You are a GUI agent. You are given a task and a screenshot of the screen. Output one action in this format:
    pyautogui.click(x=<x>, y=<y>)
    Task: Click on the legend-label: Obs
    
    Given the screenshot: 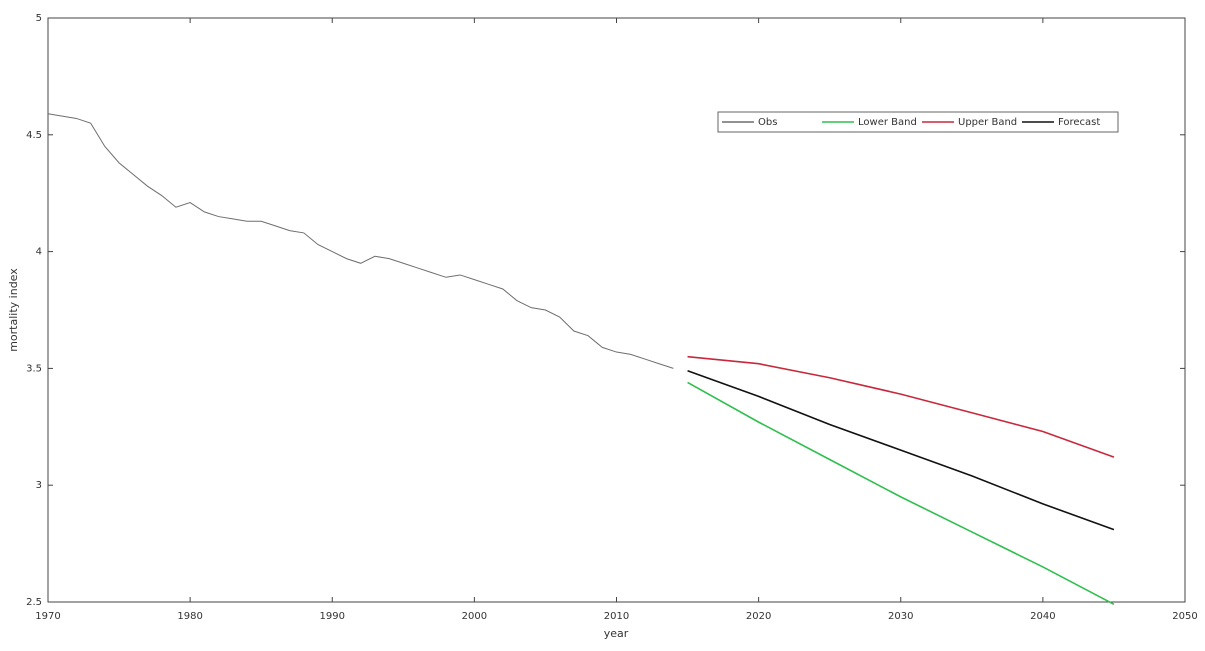 What is the action you would take?
    pyautogui.click(x=767, y=122)
    